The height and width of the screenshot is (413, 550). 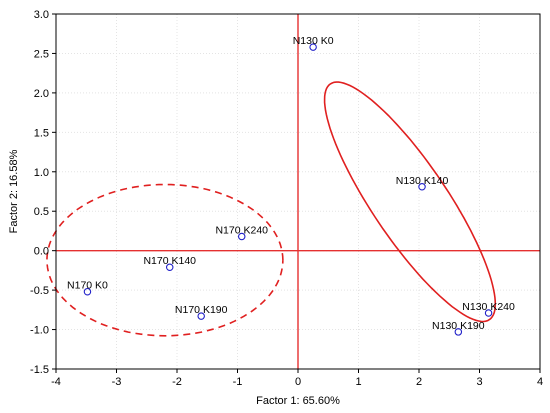 What do you see at coordinates (238, 382) in the screenshot?
I see `x-tick-label: -1` at bounding box center [238, 382].